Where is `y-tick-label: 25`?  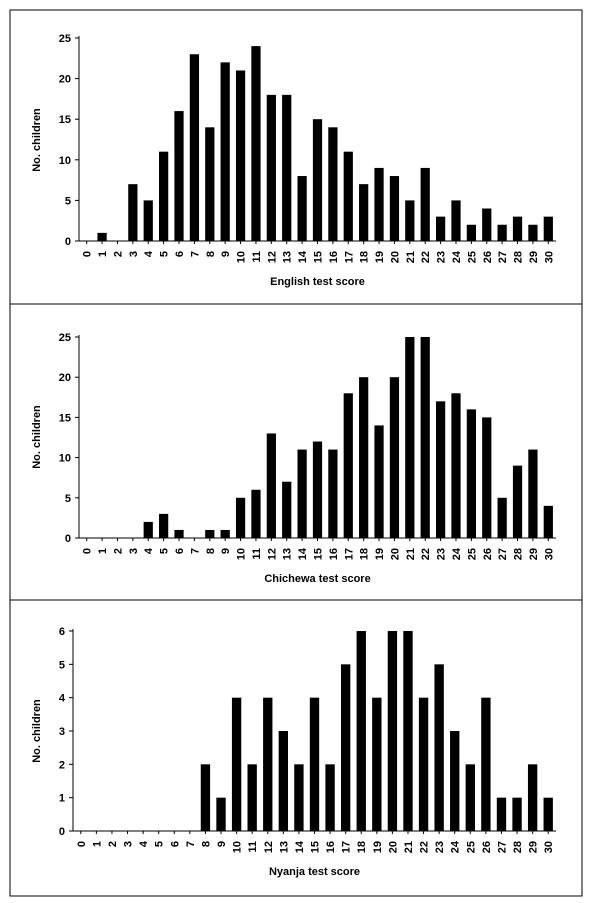 y-tick-label: 25 is located at coordinates (65, 39).